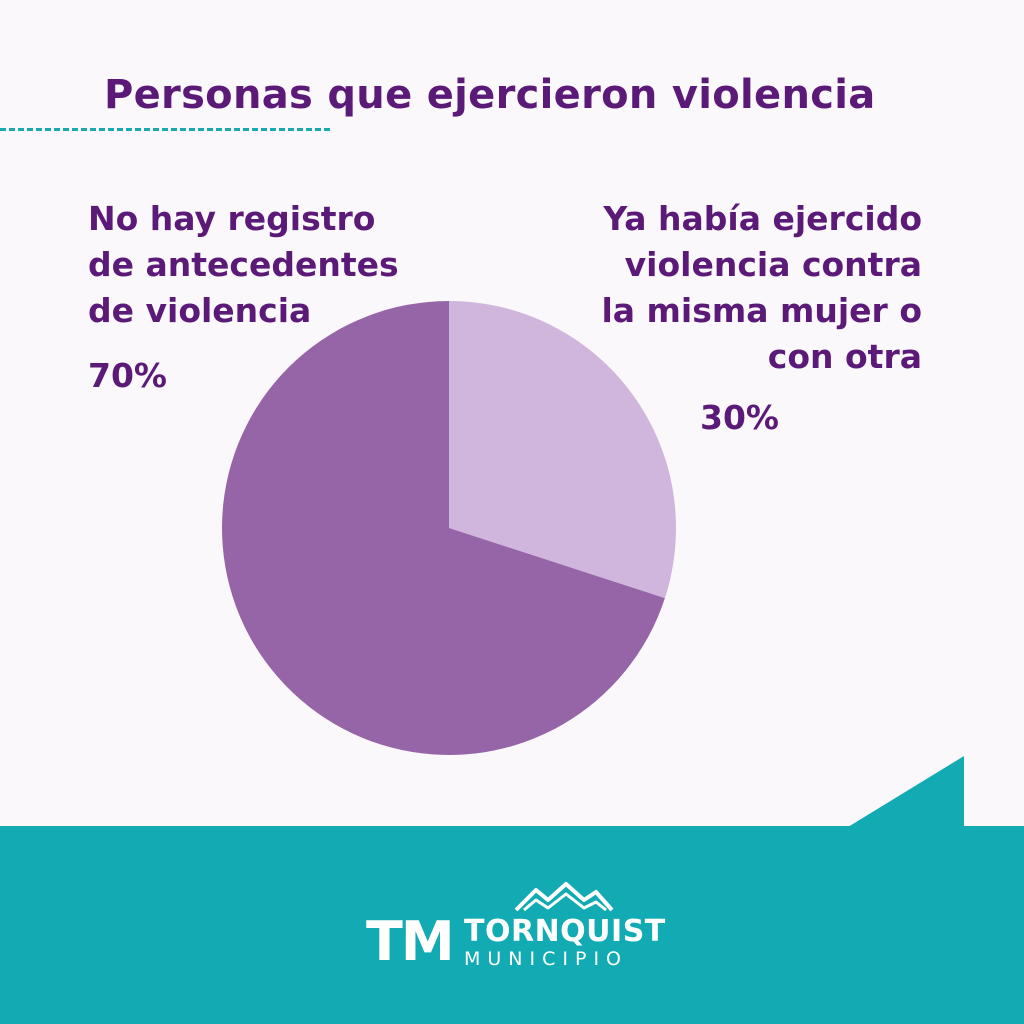 Image resolution: width=1024 pixels, height=1024 pixels. Describe the element at coordinates (739, 417) in the screenshot. I see `slice-value-prior-violence: 30%` at that location.